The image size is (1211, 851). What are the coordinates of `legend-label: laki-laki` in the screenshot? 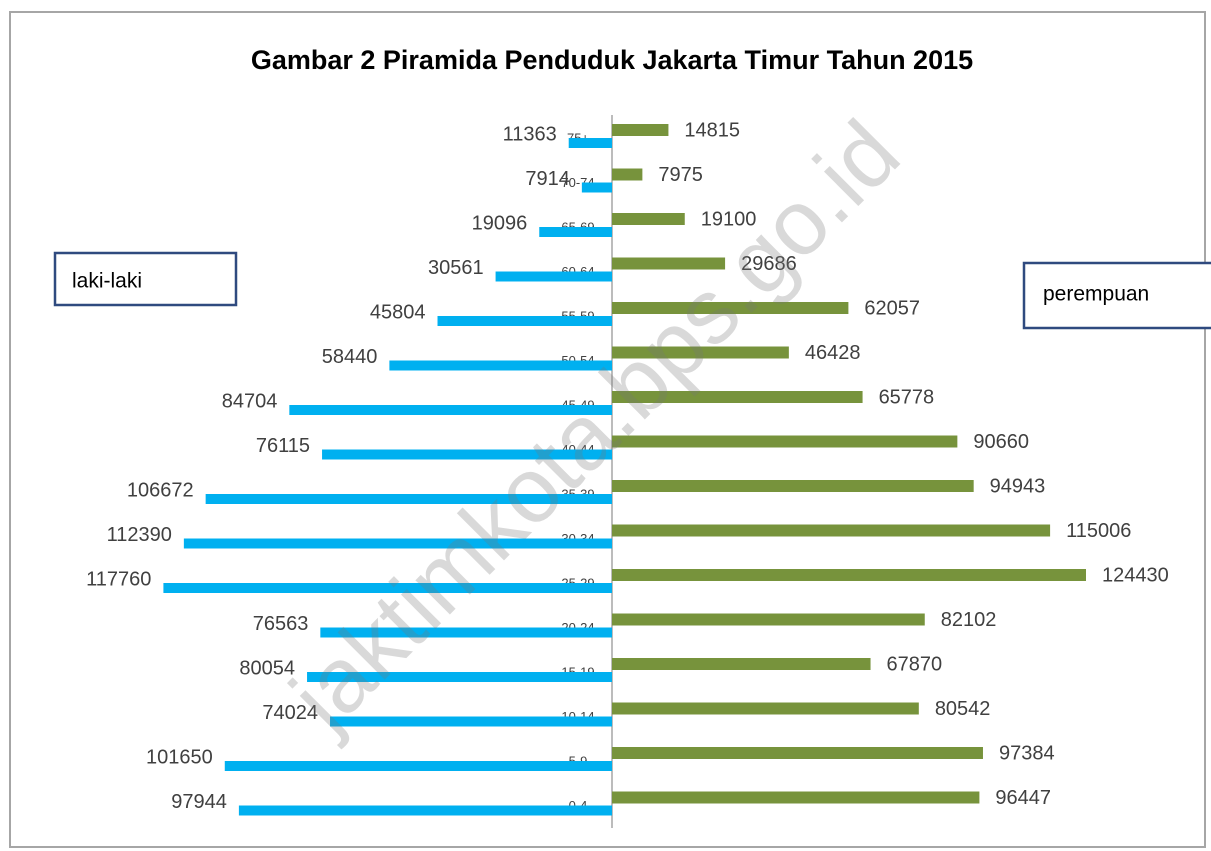 It's located at (107, 281).